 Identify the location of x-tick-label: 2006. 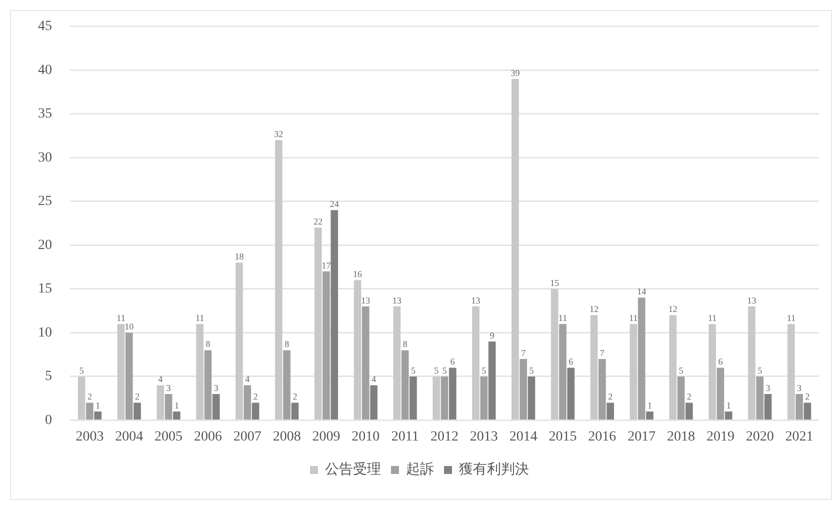
(208, 436).